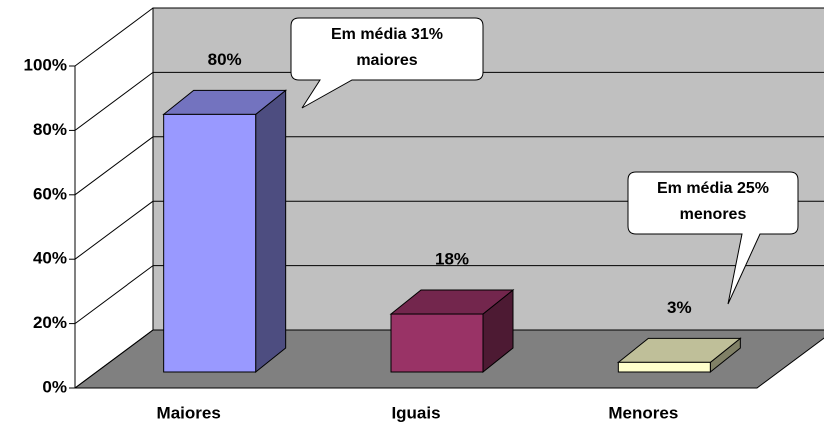 The width and height of the screenshot is (824, 435). What do you see at coordinates (713, 188) in the screenshot?
I see `annotation: Em média 25%` at bounding box center [713, 188].